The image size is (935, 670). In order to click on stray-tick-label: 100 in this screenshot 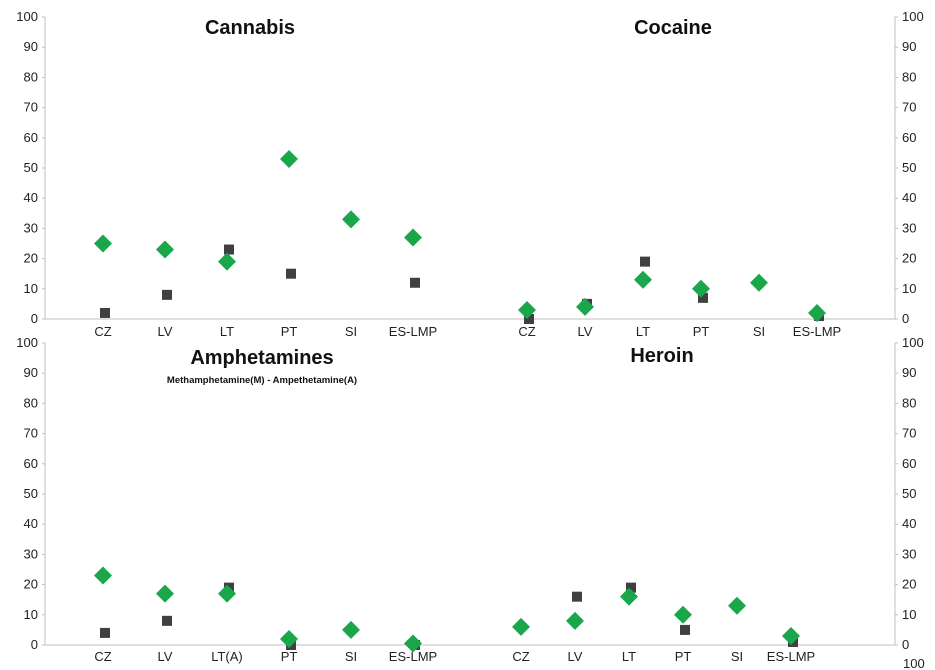, I will do `click(914, 663)`.